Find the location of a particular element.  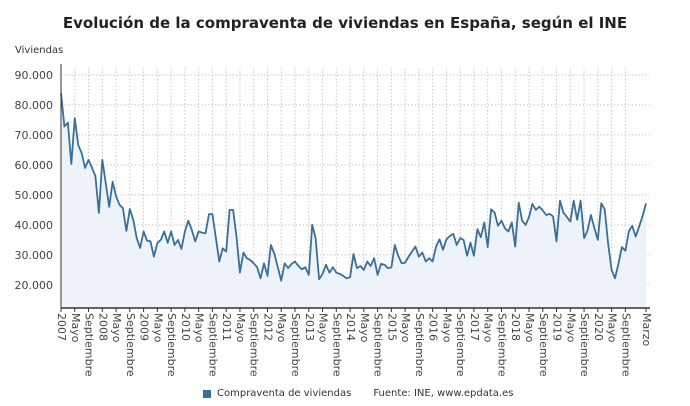

y-axis-label: Viviendas is located at coordinates (39, 50).